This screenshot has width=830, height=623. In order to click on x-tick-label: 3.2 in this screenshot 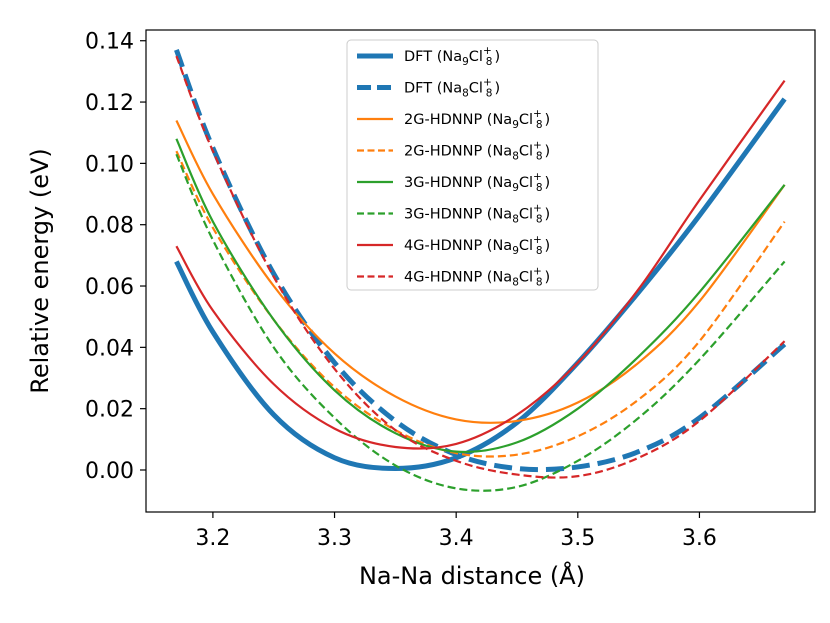, I will do `click(212, 538)`.